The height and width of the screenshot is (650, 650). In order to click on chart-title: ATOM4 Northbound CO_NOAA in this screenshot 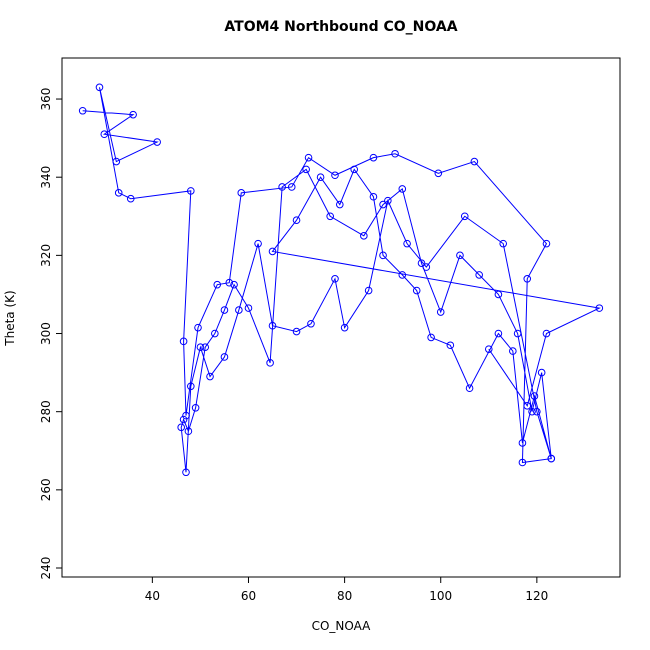, I will do `click(340, 27)`.